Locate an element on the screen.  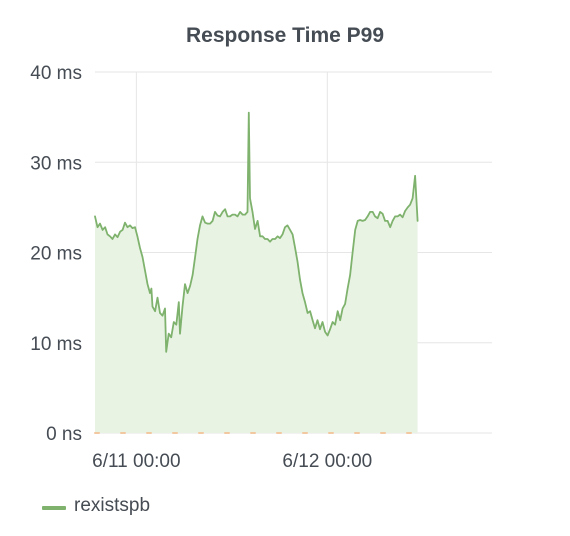
y-axis-tick-label: 0 ns is located at coordinates (64, 434).